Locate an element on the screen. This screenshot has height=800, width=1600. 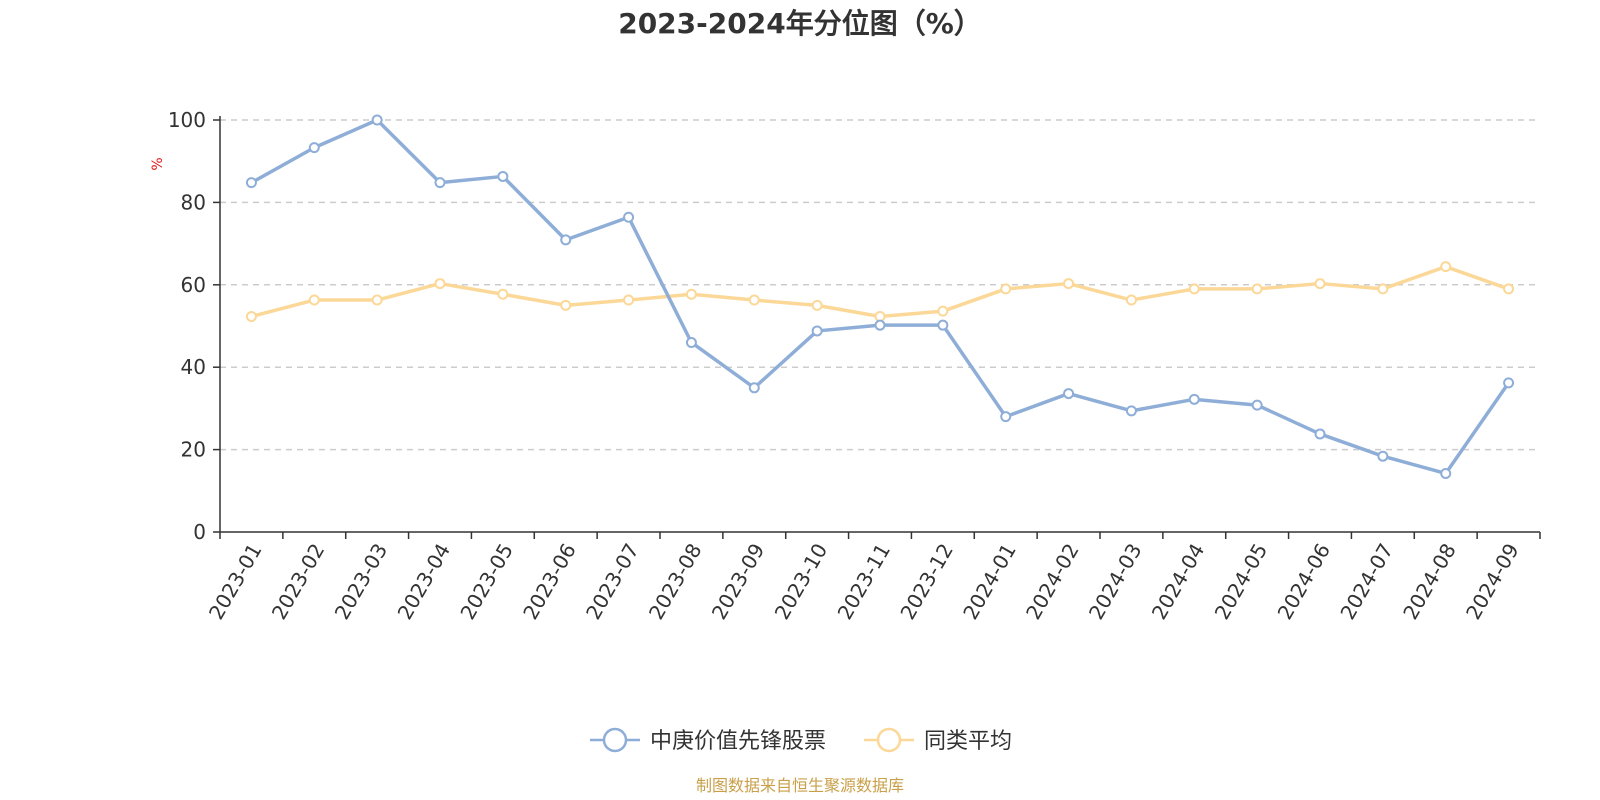
x-tick-label: 2023-02 is located at coordinates (298, 581).